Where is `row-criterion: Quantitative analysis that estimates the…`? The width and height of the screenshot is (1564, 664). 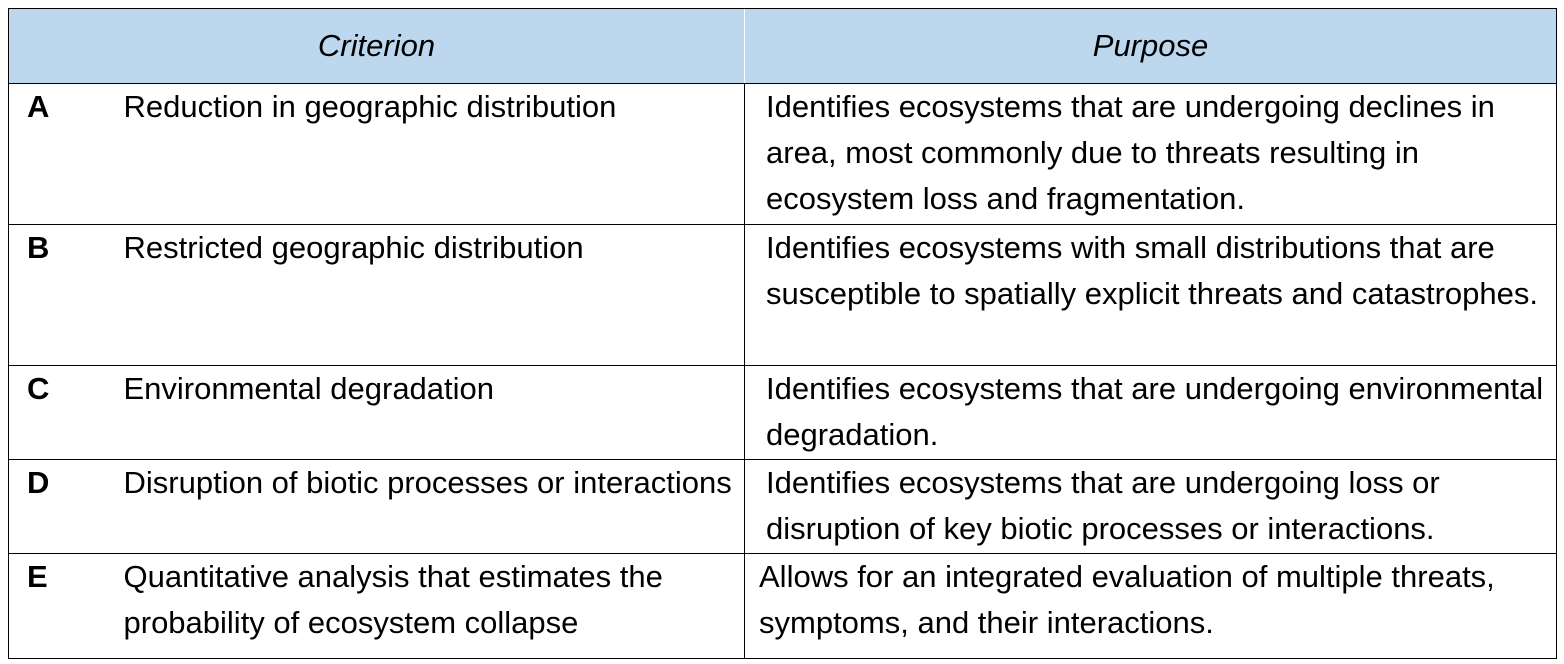
row-criterion: Quantitative analysis that estimates the… is located at coordinates (426, 606).